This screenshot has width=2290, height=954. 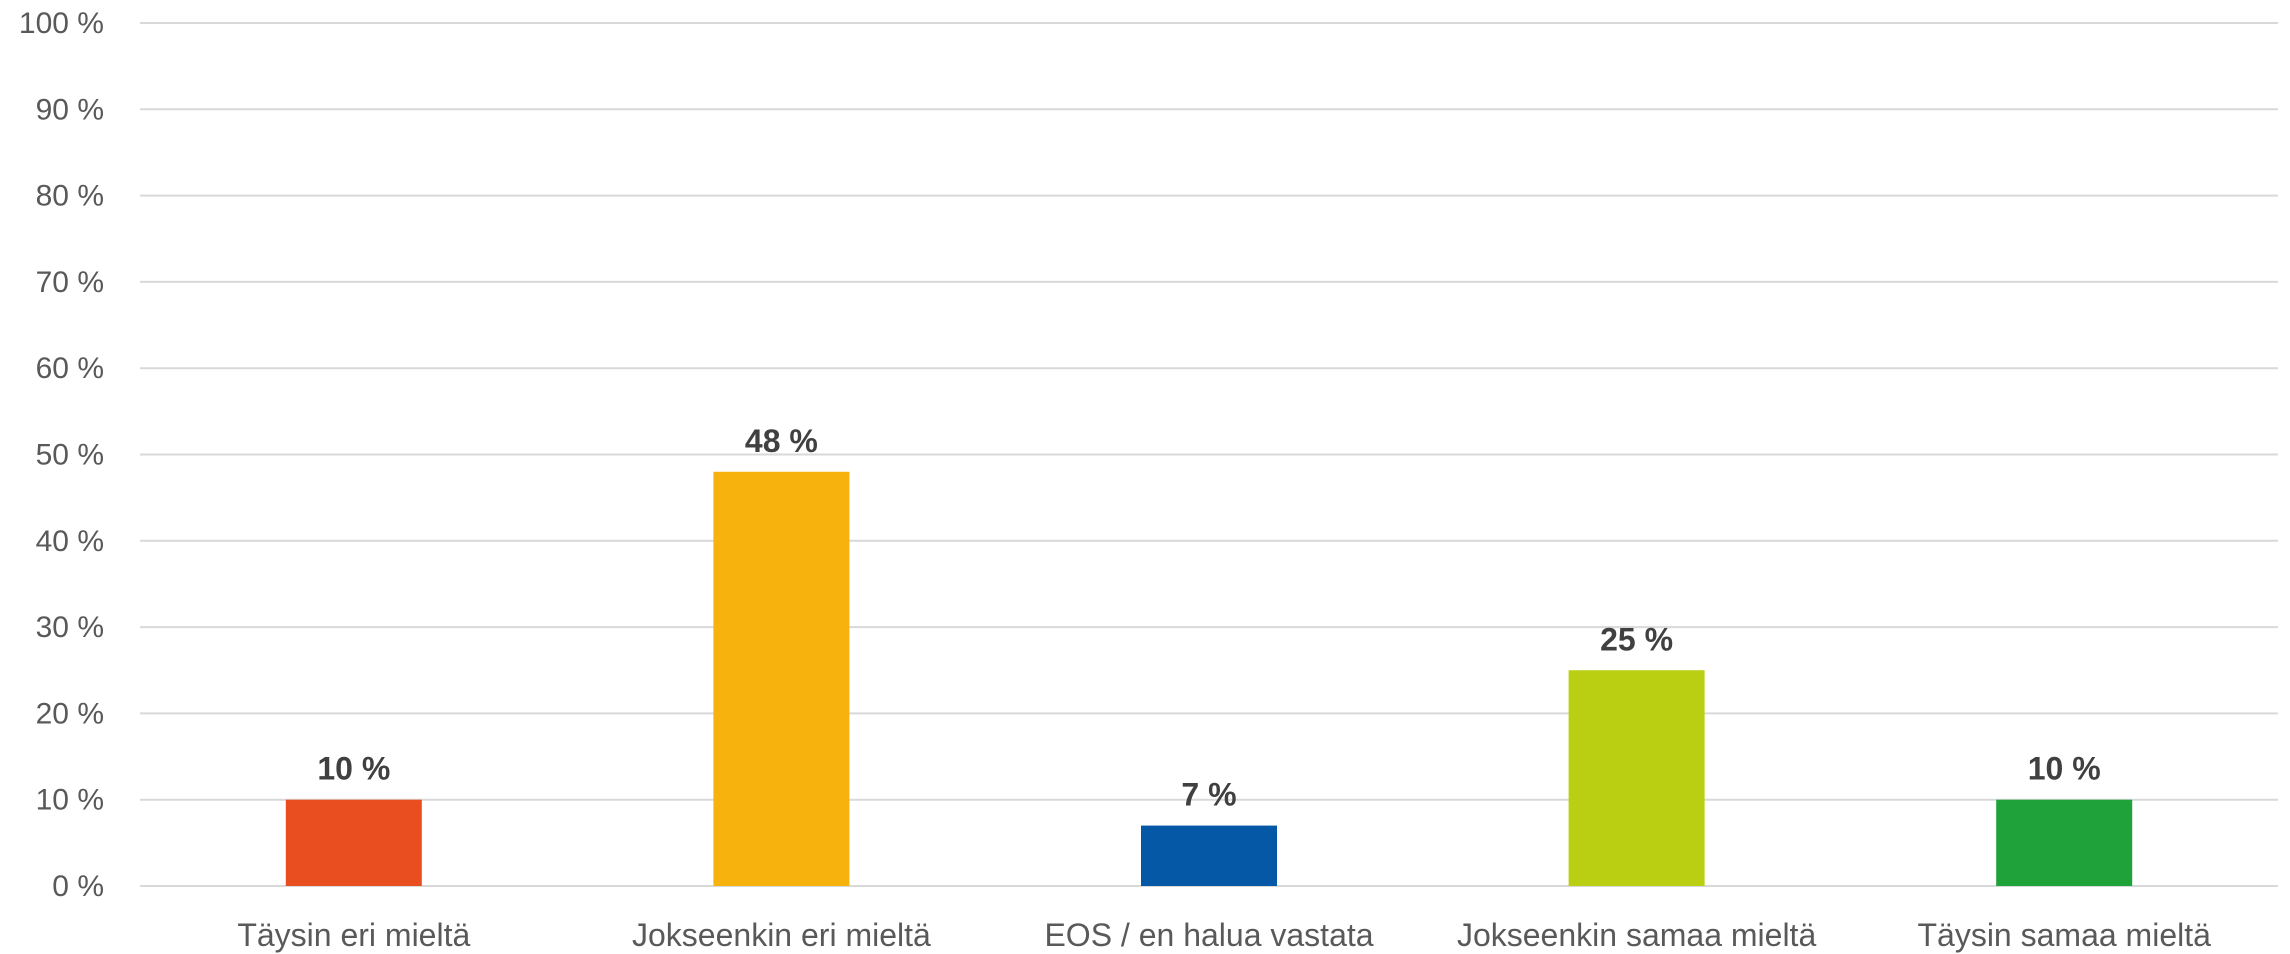 What do you see at coordinates (70, 368) in the screenshot?
I see `y-tick-label: 60 %` at bounding box center [70, 368].